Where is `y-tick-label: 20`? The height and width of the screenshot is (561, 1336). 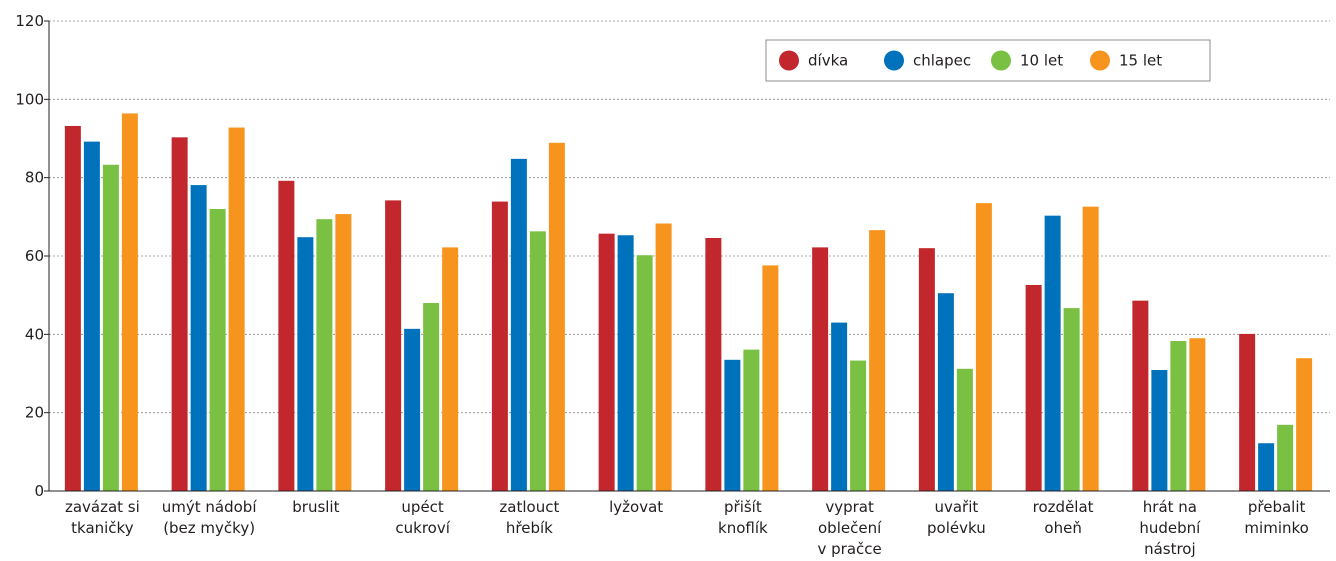
y-tick-label: 20 is located at coordinates (34, 413).